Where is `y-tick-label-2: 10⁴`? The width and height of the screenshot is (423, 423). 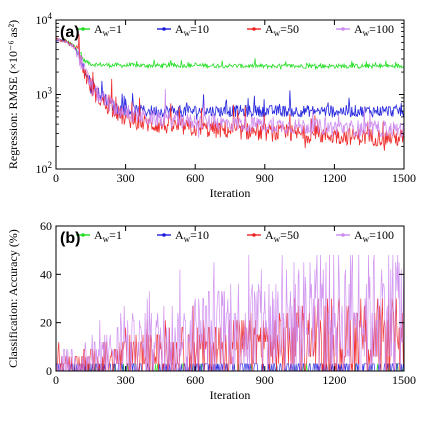 y-tick-label-2: 10⁴ is located at coordinates (44, 19).